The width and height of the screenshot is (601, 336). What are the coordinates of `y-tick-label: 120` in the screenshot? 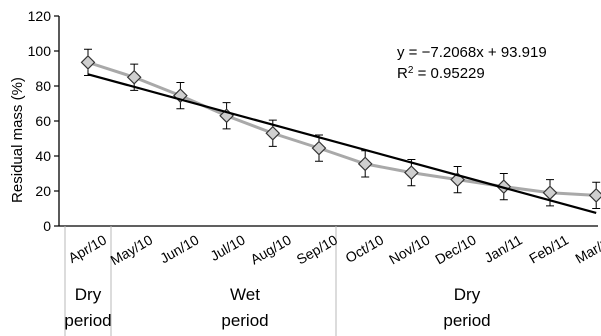 It's located at (40, 16).